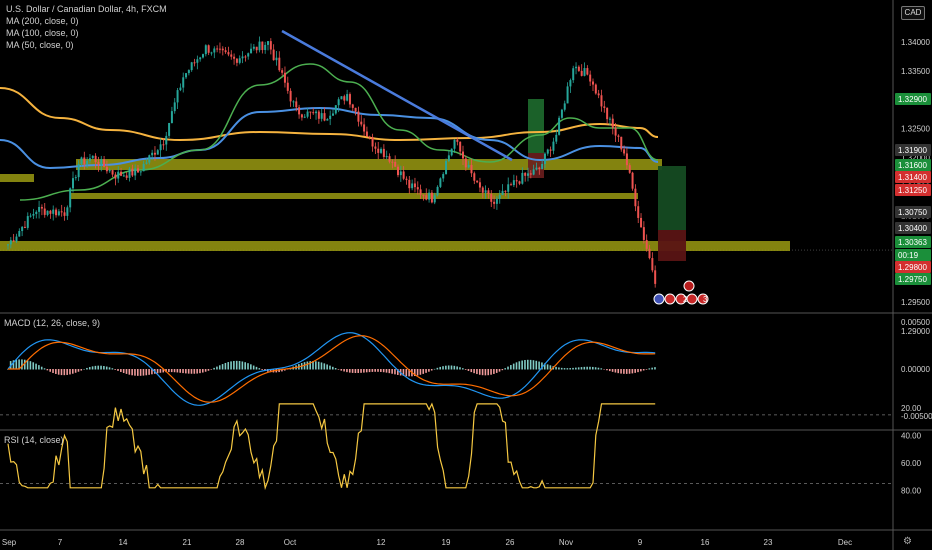  What do you see at coordinates (913, 13) in the screenshot?
I see `currency-button: CAD` at bounding box center [913, 13].